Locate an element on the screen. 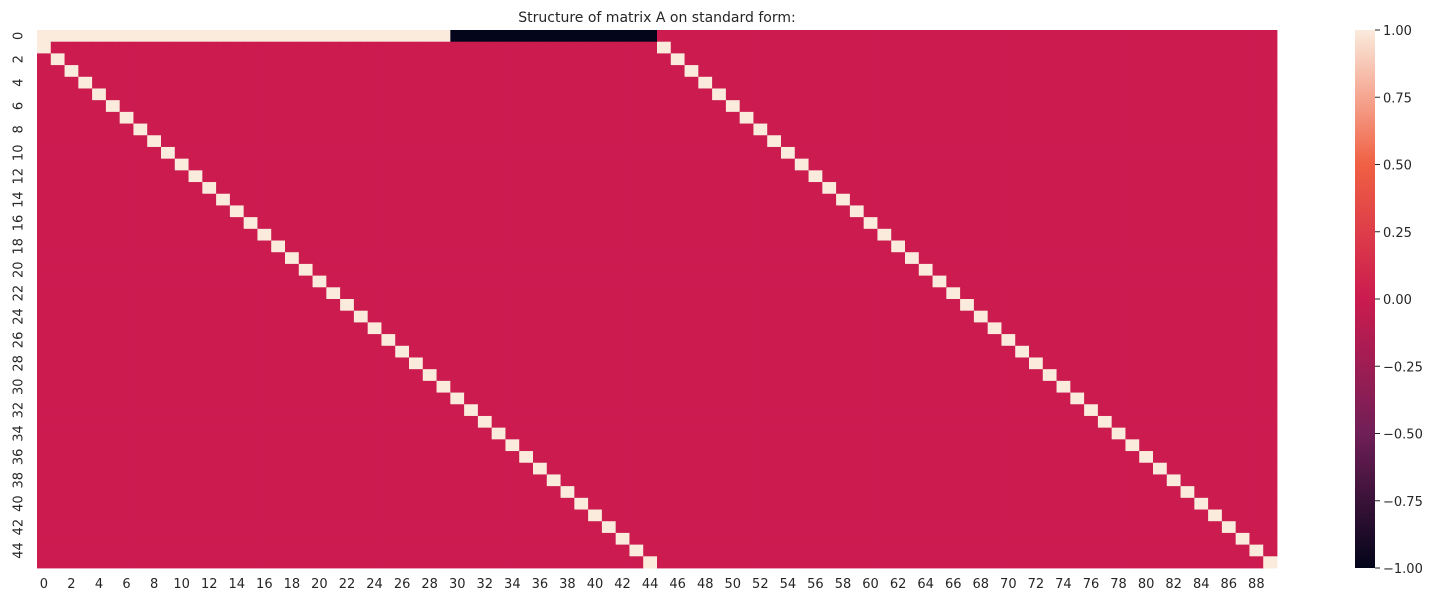 The width and height of the screenshot is (1443, 606). x-tick-label: 58 is located at coordinates (843, 584).